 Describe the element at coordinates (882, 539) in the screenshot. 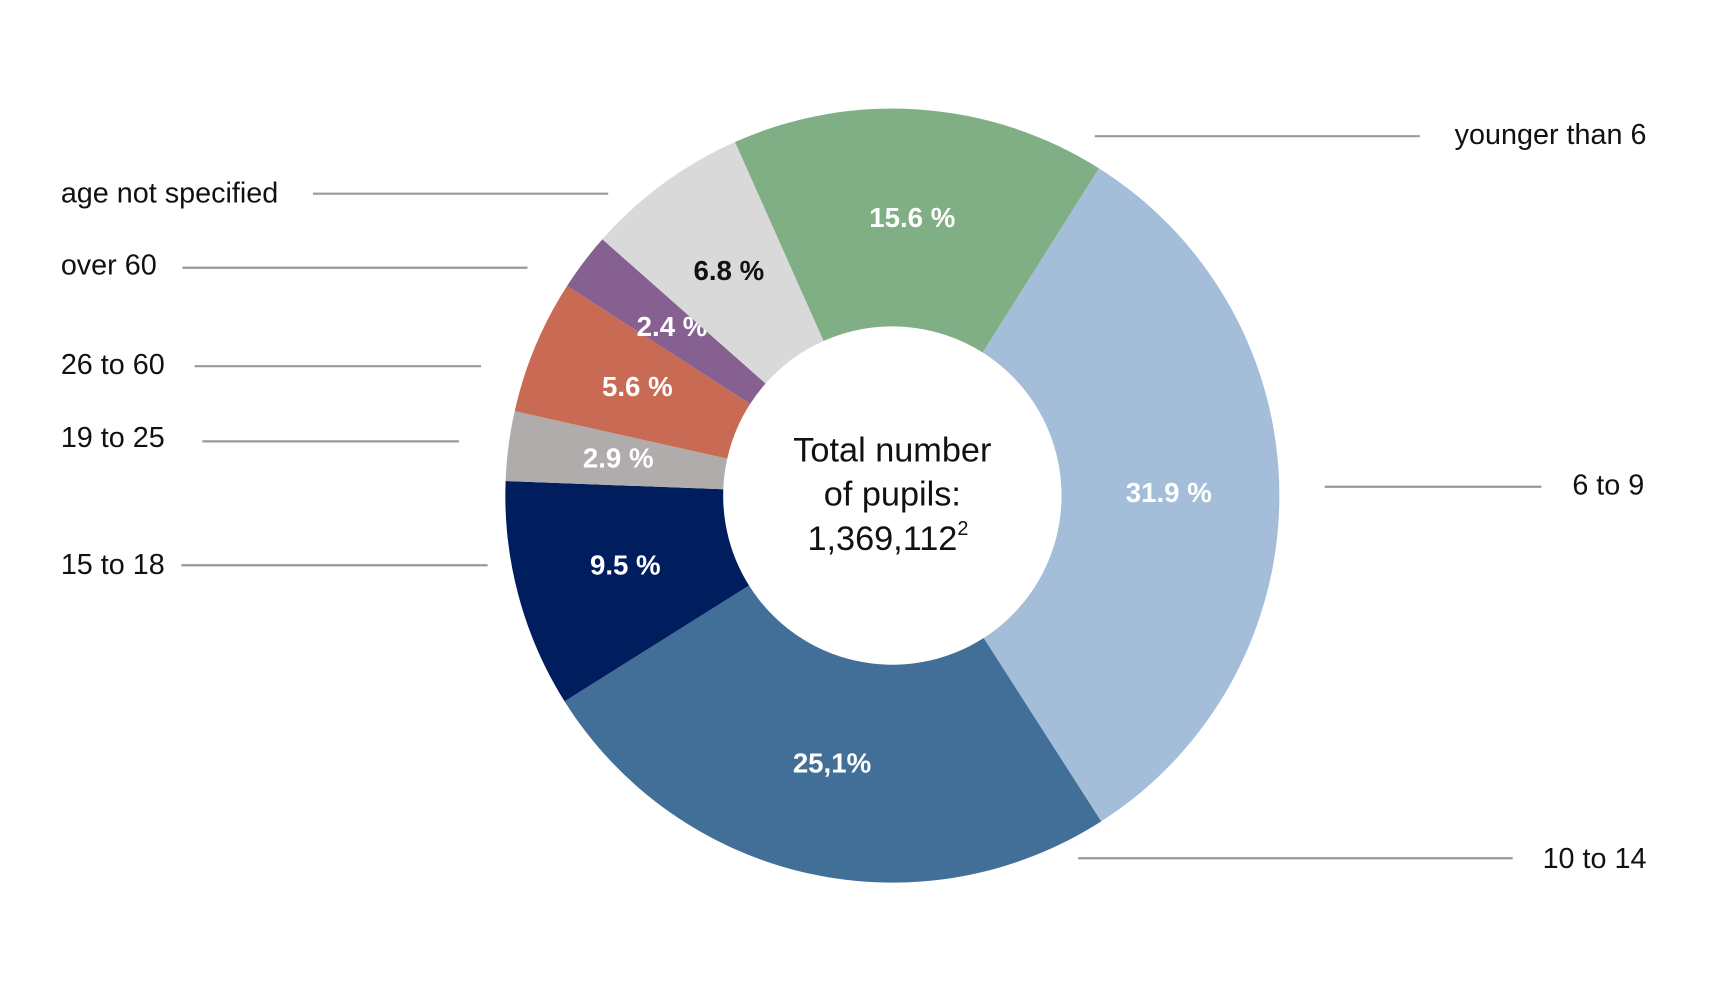

I see `total: 1,369,112` at that location.